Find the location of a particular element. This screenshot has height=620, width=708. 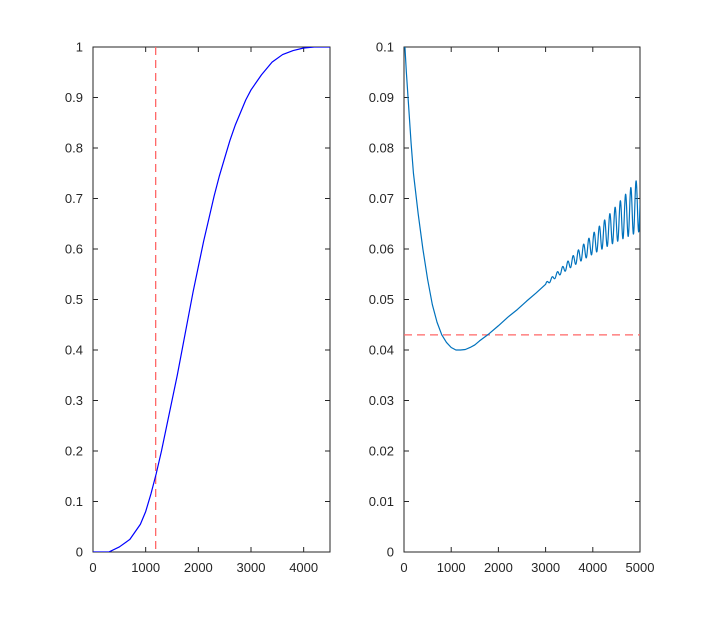

chart-1-x-tick-label: 5000 is located at coordinates (640, 567).